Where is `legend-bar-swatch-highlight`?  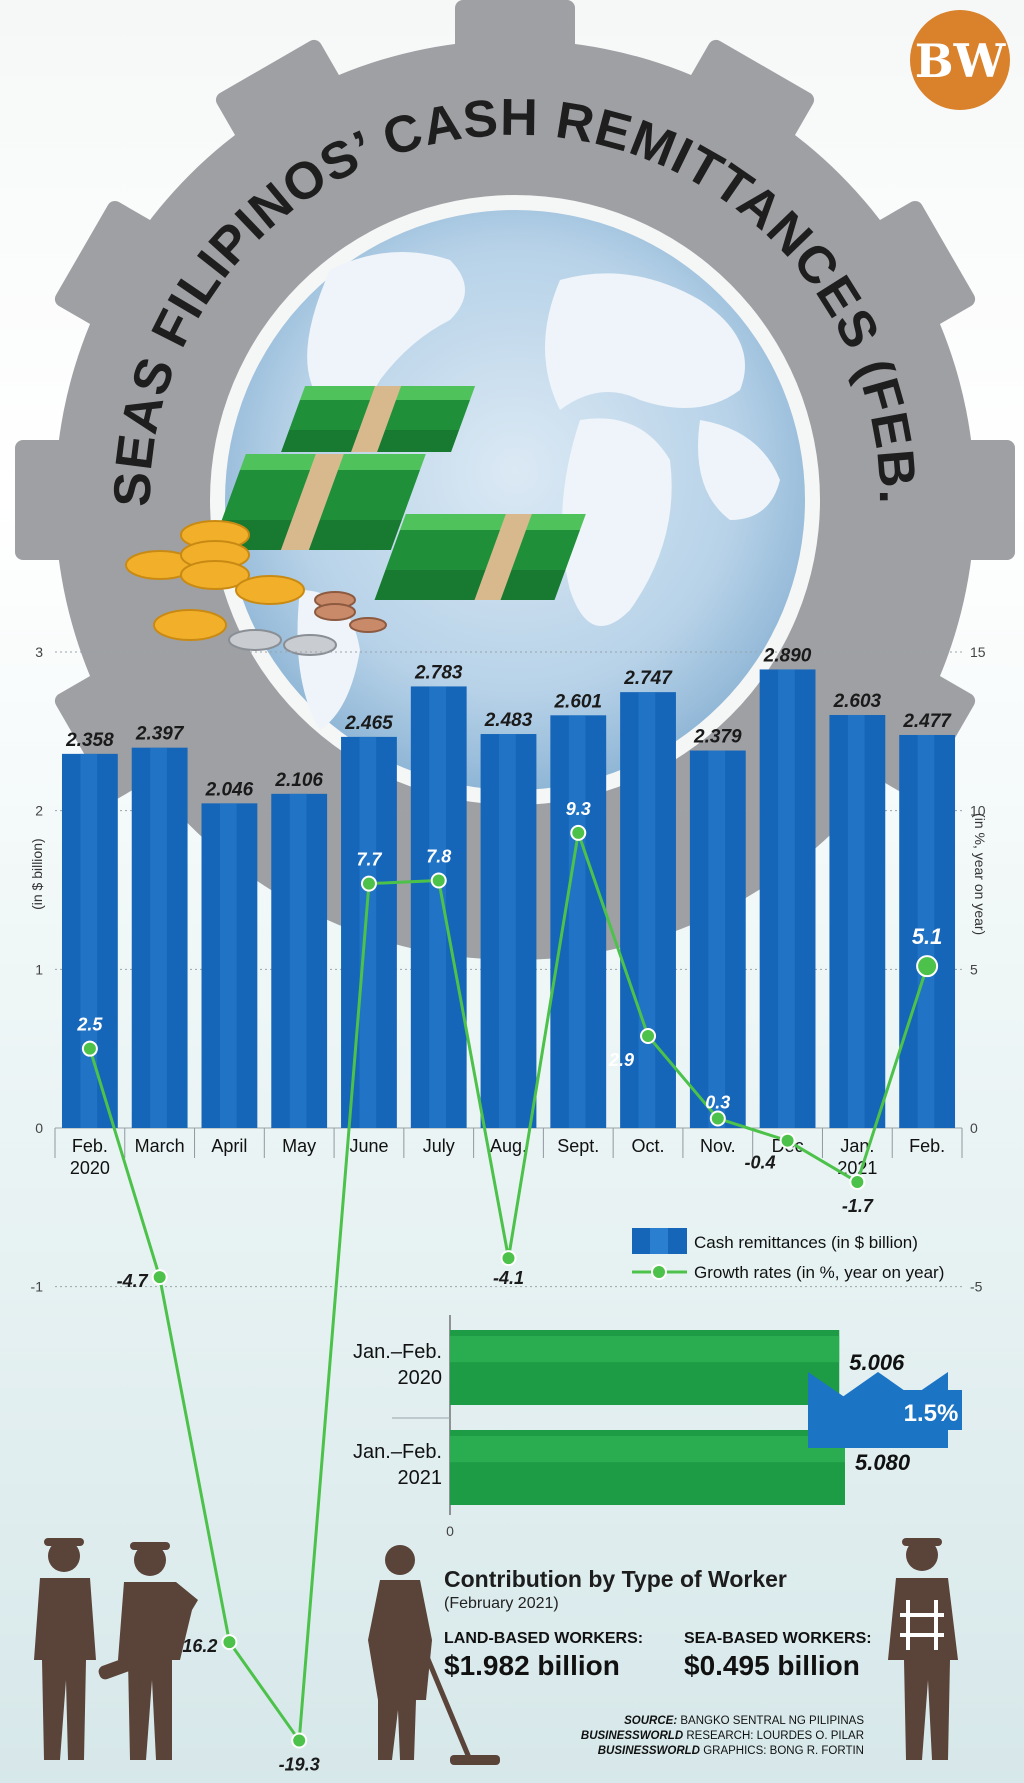
legend-bar-swatch-highlight is located at coordinates (659, 1241).